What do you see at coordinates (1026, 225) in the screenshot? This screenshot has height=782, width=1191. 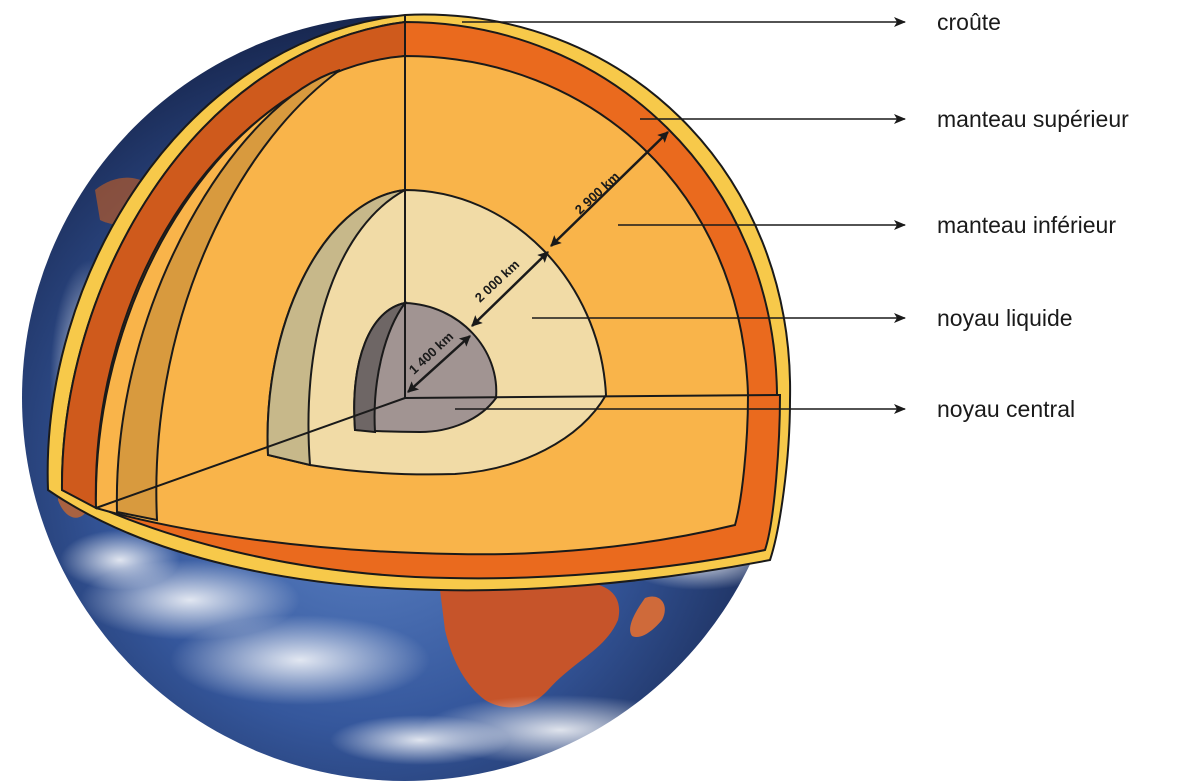 I see `label-lower-mantle: manteau inférieur` at bounding box center [1026, 225].